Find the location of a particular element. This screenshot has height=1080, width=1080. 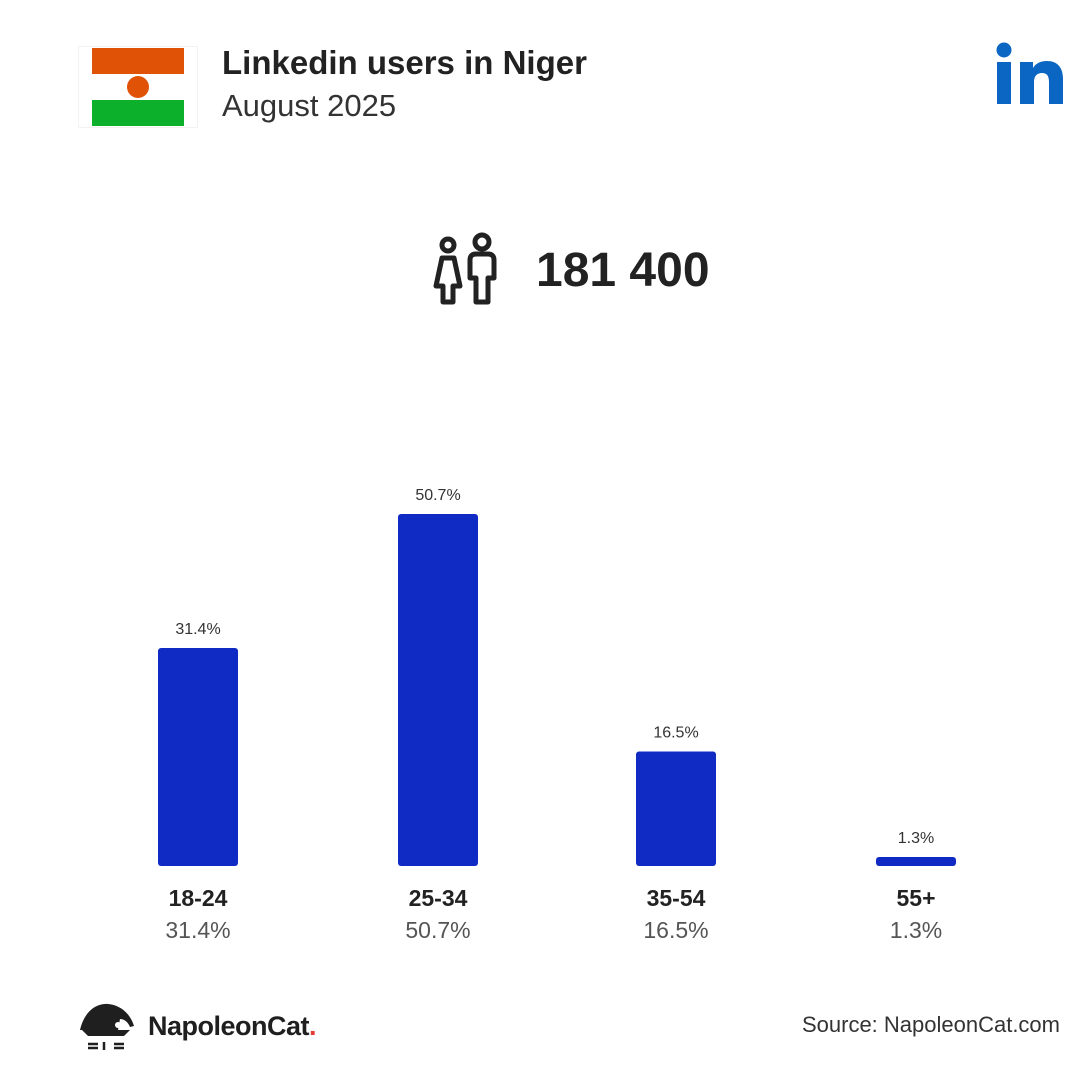

category-percent-label: 1.3% is located at coordinates (916, 930).